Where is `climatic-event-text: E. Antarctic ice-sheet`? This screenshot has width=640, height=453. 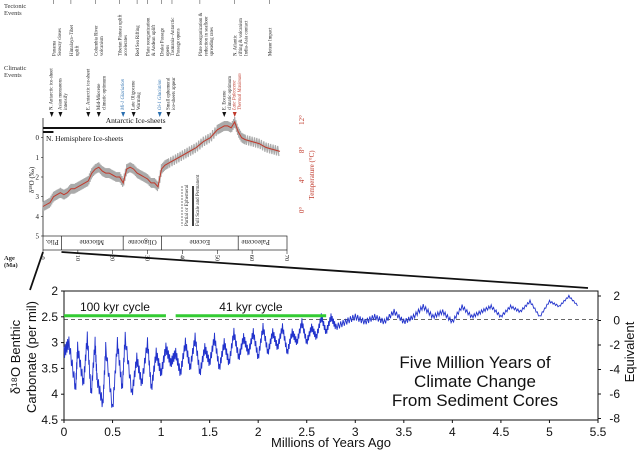
climatic-event-text: E. Antarctic ice-sheet is located at coordinates (88, 89).